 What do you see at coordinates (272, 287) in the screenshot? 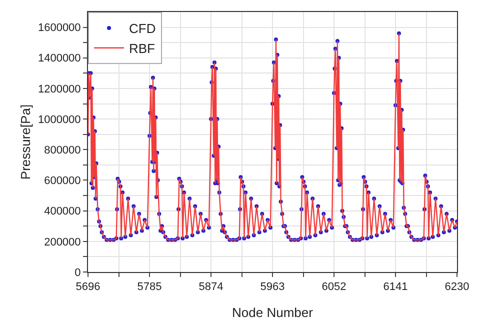
I see `x-tick-label: 5963` at bounding box center [272, 287].